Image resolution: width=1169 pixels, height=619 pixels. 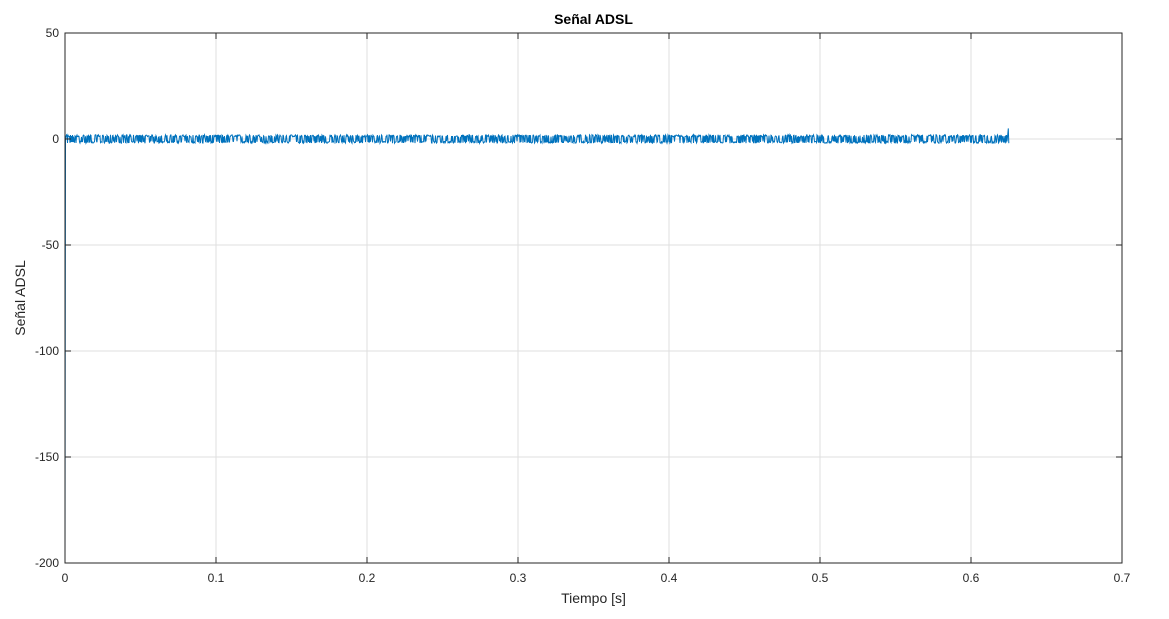 I want to click on y-tick-label: 0, so click(x=55, y=139).